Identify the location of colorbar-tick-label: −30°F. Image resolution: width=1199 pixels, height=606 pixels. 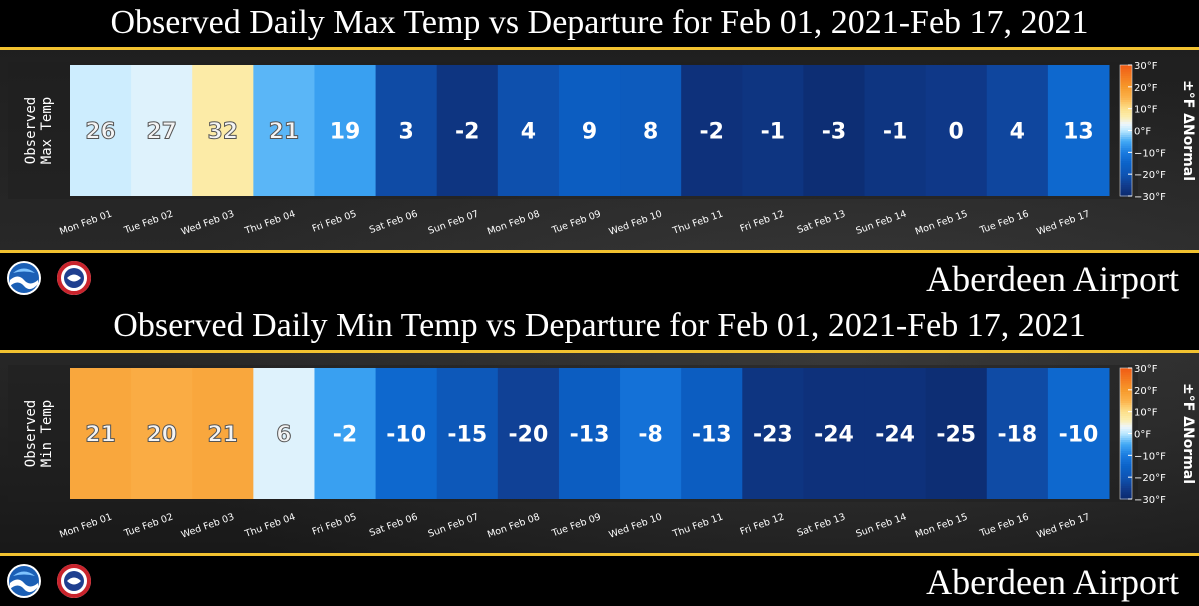
(1150, 500).